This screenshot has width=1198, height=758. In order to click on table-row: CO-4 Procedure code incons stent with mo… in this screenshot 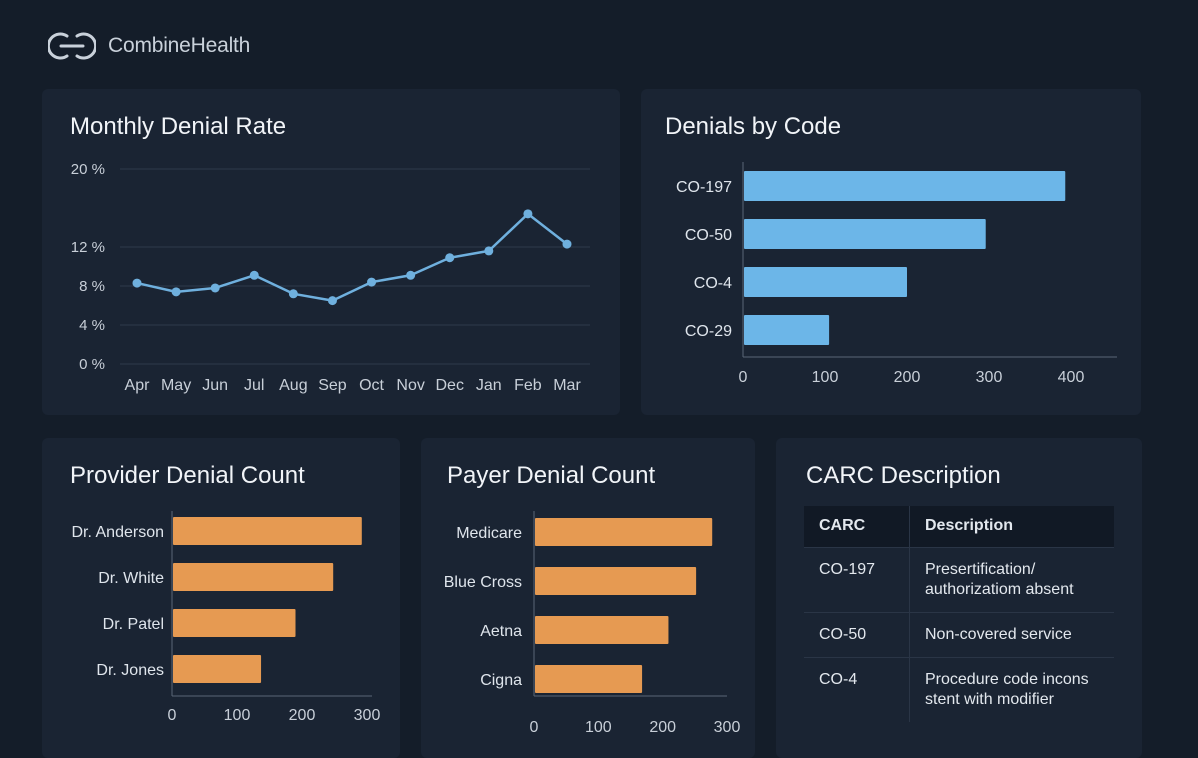, I will do `click(959, 689)`.